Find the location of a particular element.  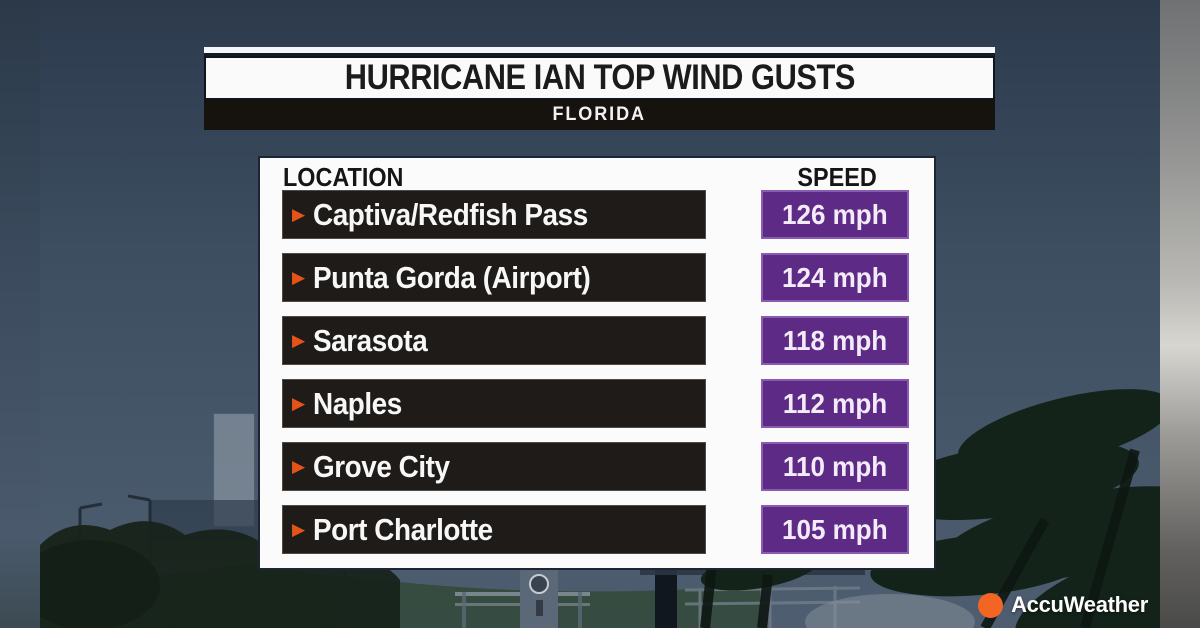

speed-badge: 124 mph is located at coordinates (835, 277).